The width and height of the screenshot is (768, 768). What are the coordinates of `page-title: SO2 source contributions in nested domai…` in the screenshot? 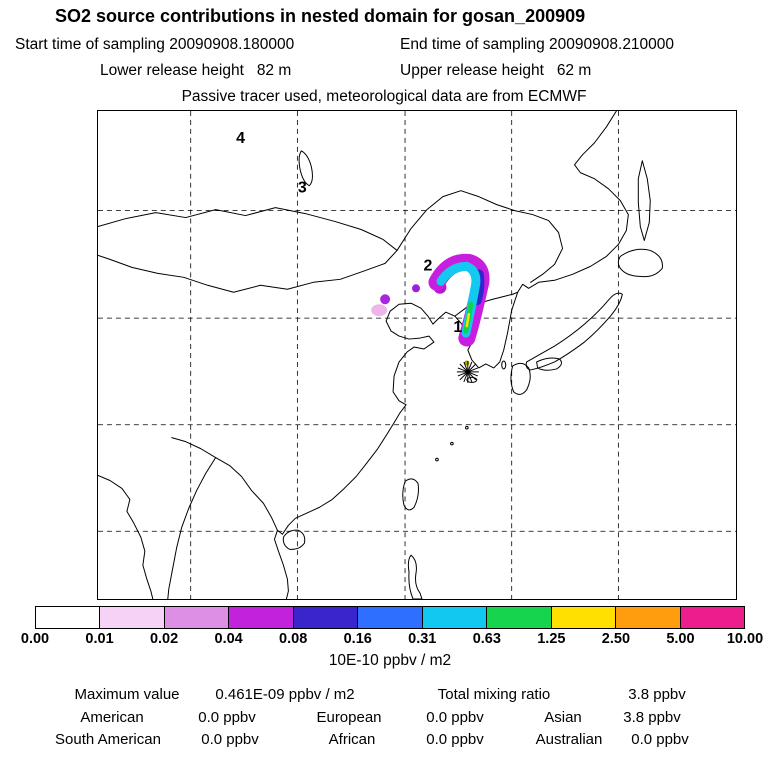 It's located at (320, 16).